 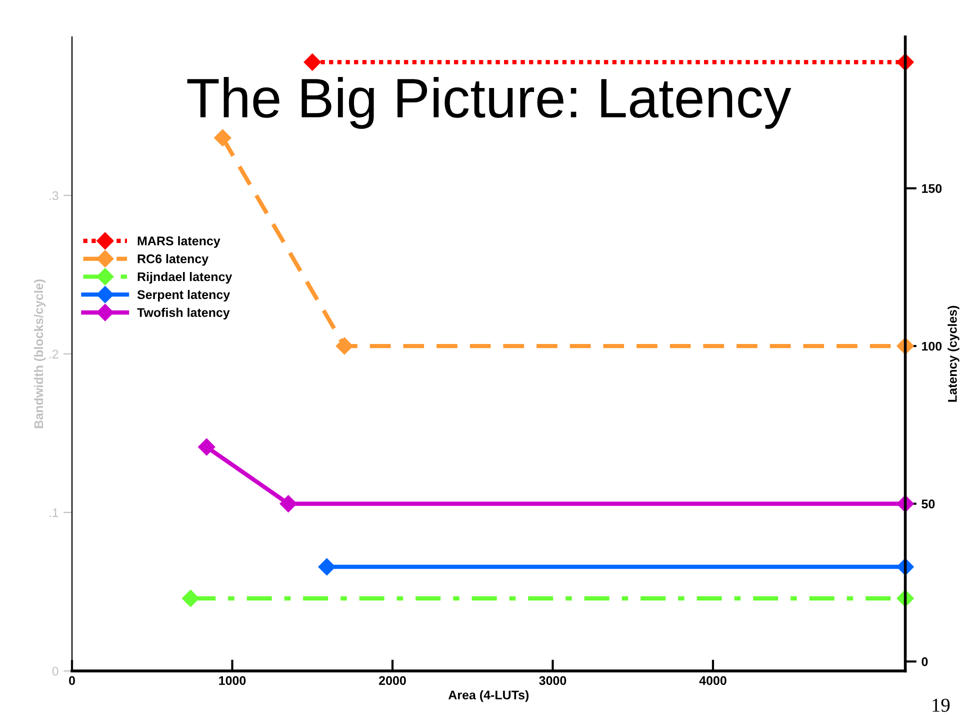 I want to click on text: The Big Picture: Latency, so click(x=489, y=103).